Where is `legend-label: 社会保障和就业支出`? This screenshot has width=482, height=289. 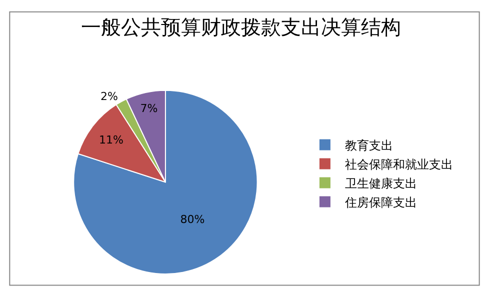
legend-label: 社会保障和就业支出 is located at coordinates (398, 164).